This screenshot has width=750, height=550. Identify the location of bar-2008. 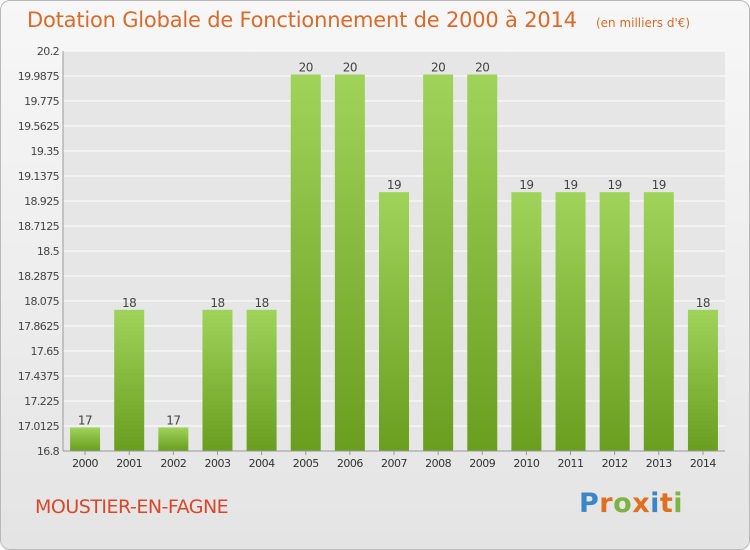
(438, 262).